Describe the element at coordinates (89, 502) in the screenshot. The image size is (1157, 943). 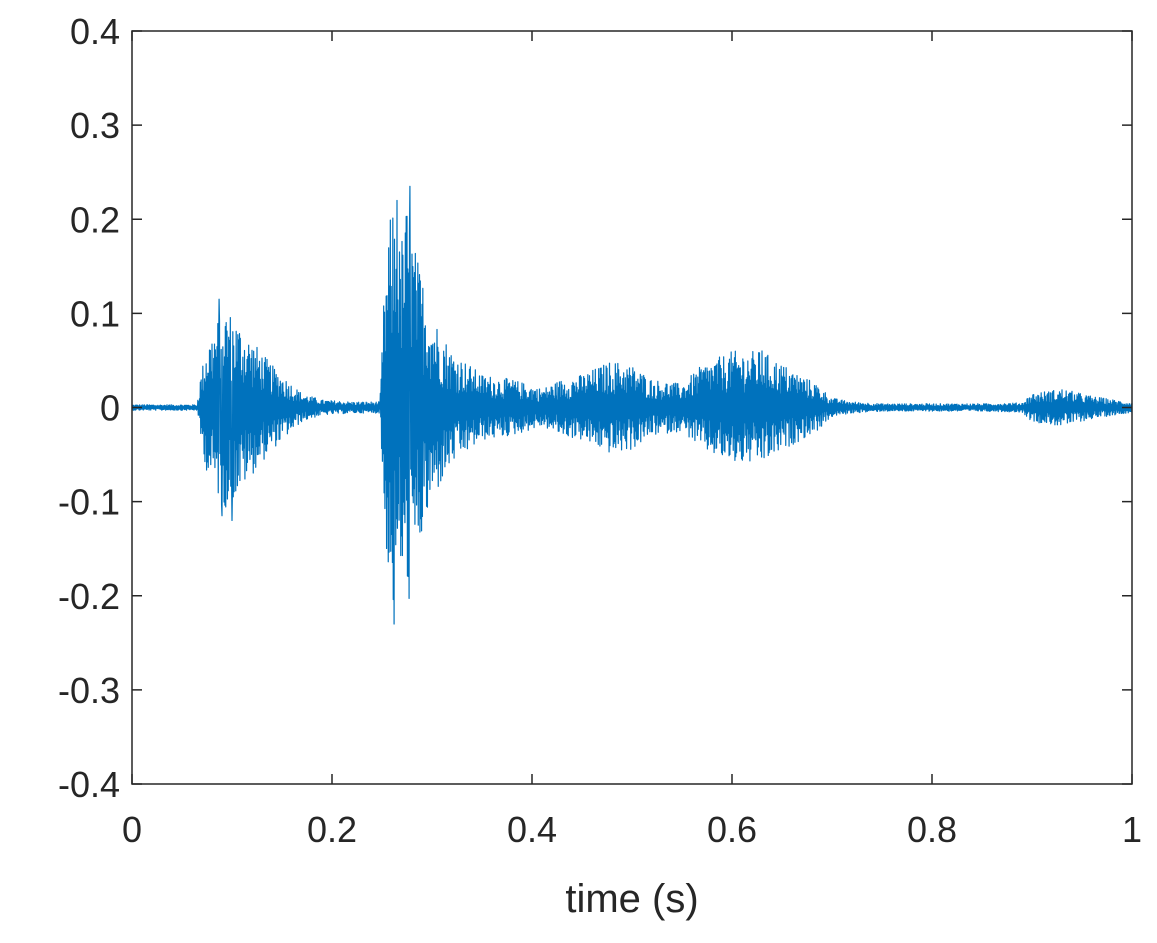
I see `y-tick-label: -0.1` at that location.